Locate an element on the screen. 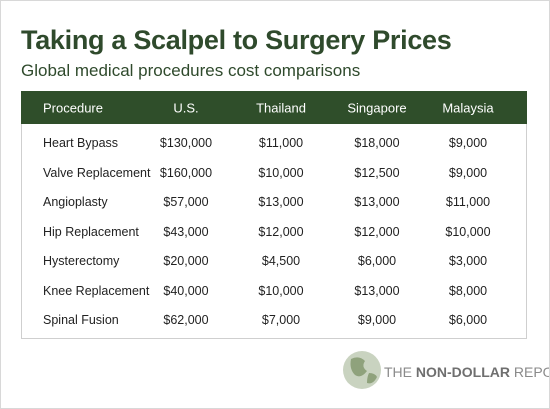 This screenshot has width=550, height=409. procedure-name: Heart Bypass is located at coordinates (81, 143).